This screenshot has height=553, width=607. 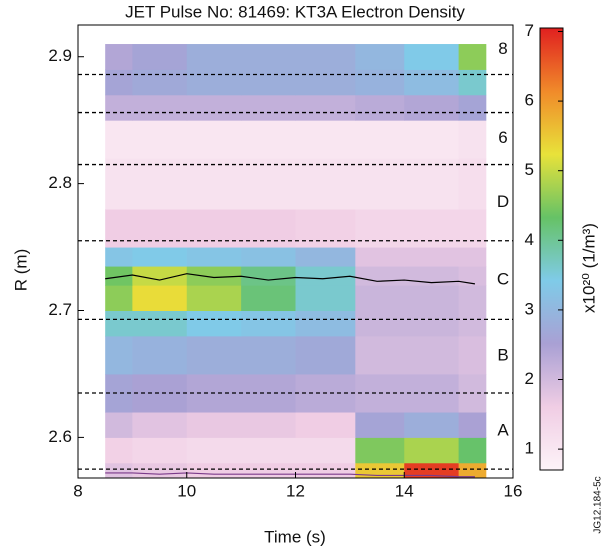 What do you see at coordinates (529, 169) in the screenshot?
I see `colorbar-tick-label: 5` at bounding box center [529, 169].